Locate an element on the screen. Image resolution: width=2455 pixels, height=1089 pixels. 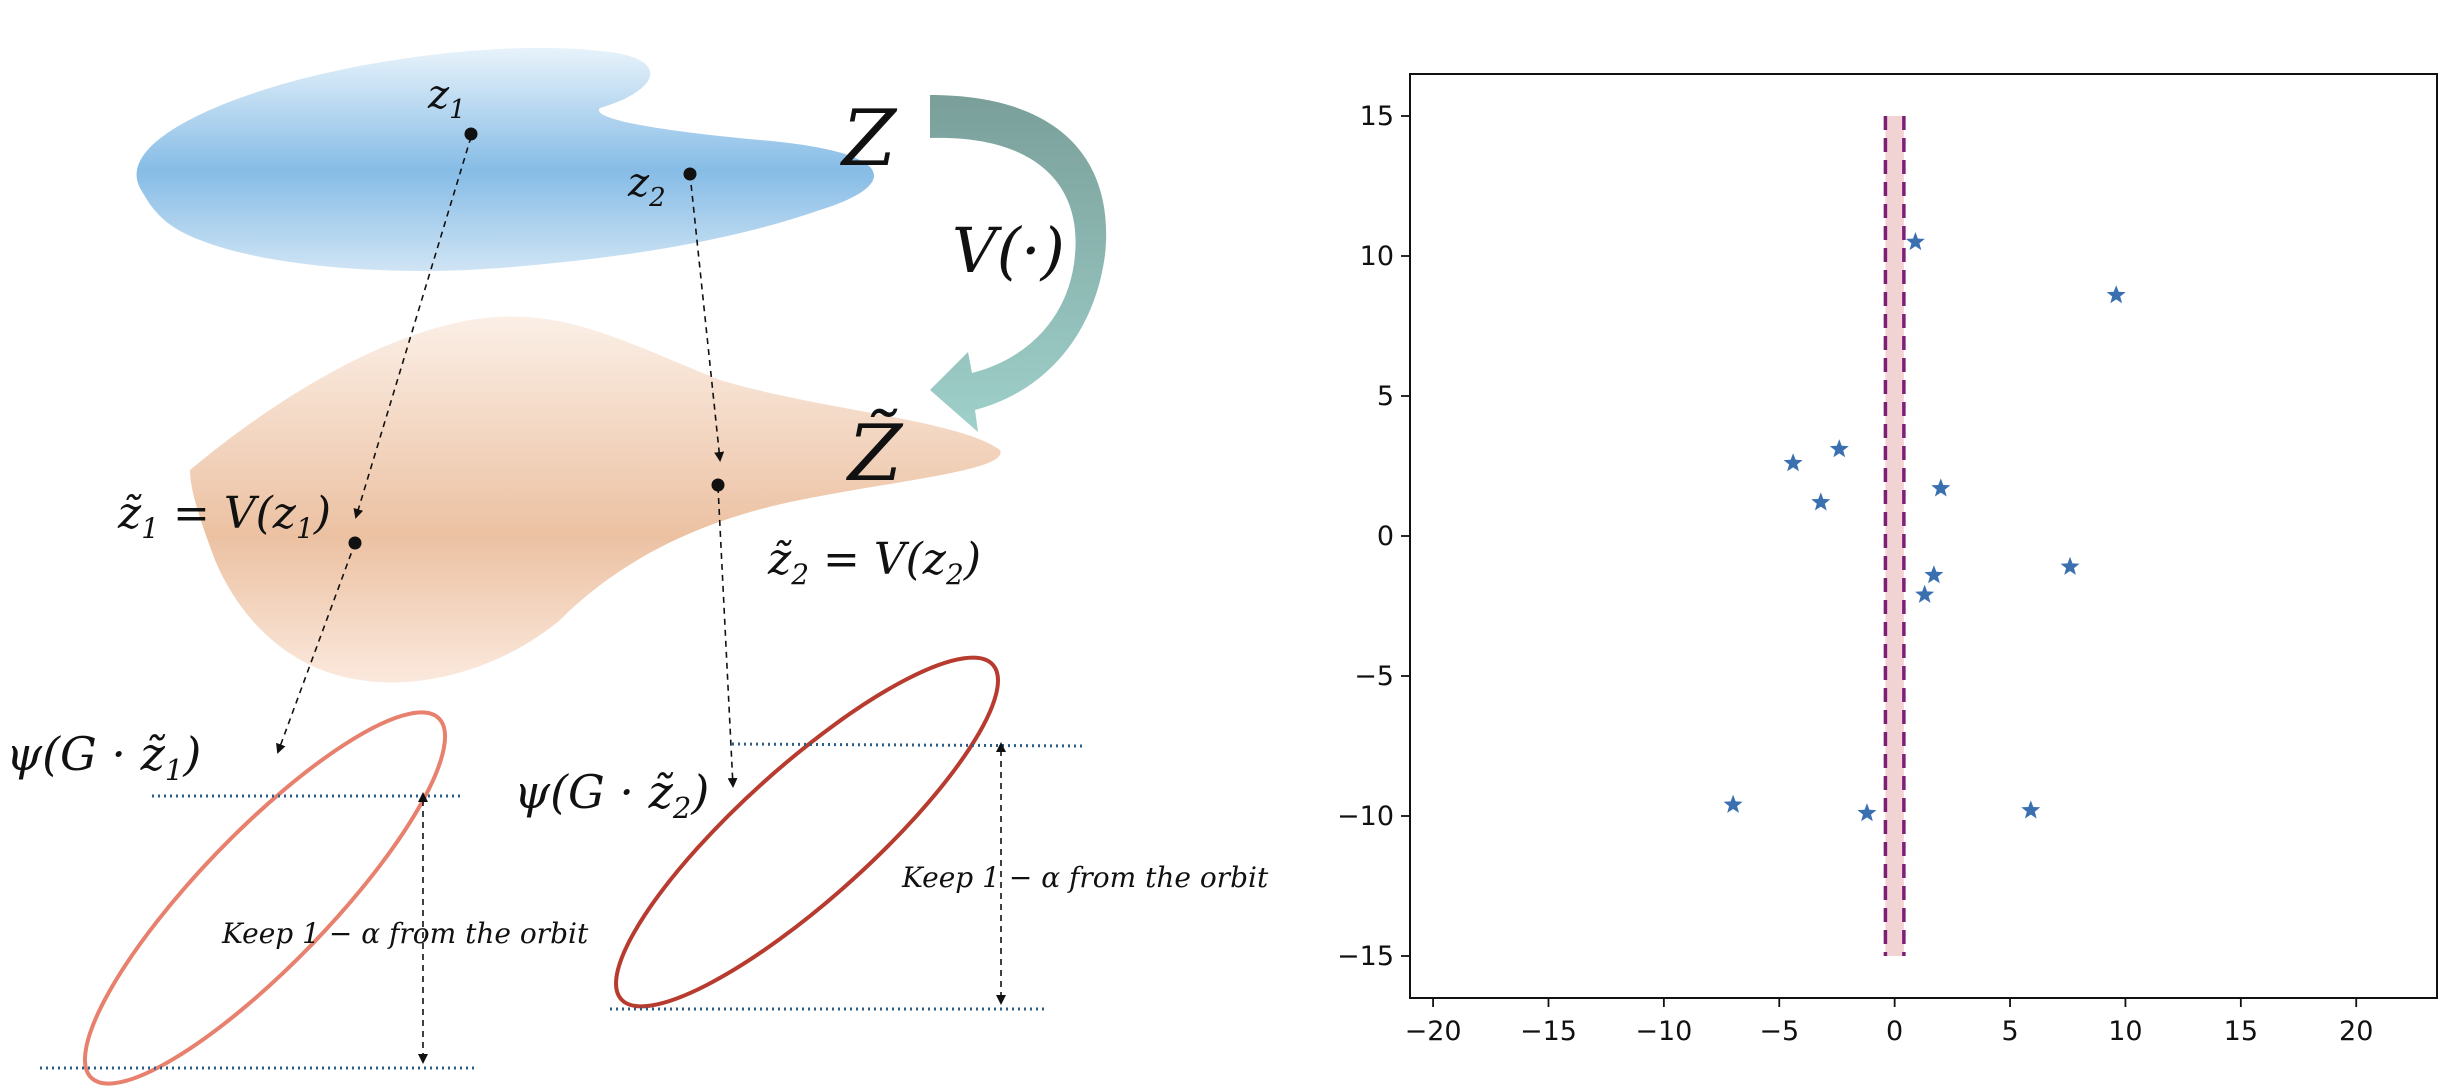
arrow-z2t-to-orbit2 is located at coordinates (727, 637).